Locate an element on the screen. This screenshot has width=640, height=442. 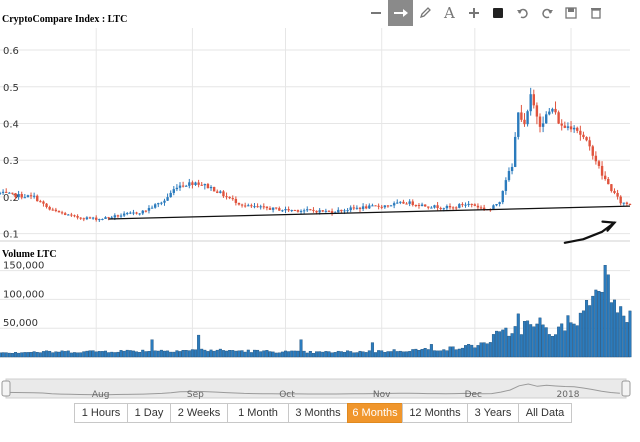
crosshair-tool-icon is located at coordinates (474, 13).